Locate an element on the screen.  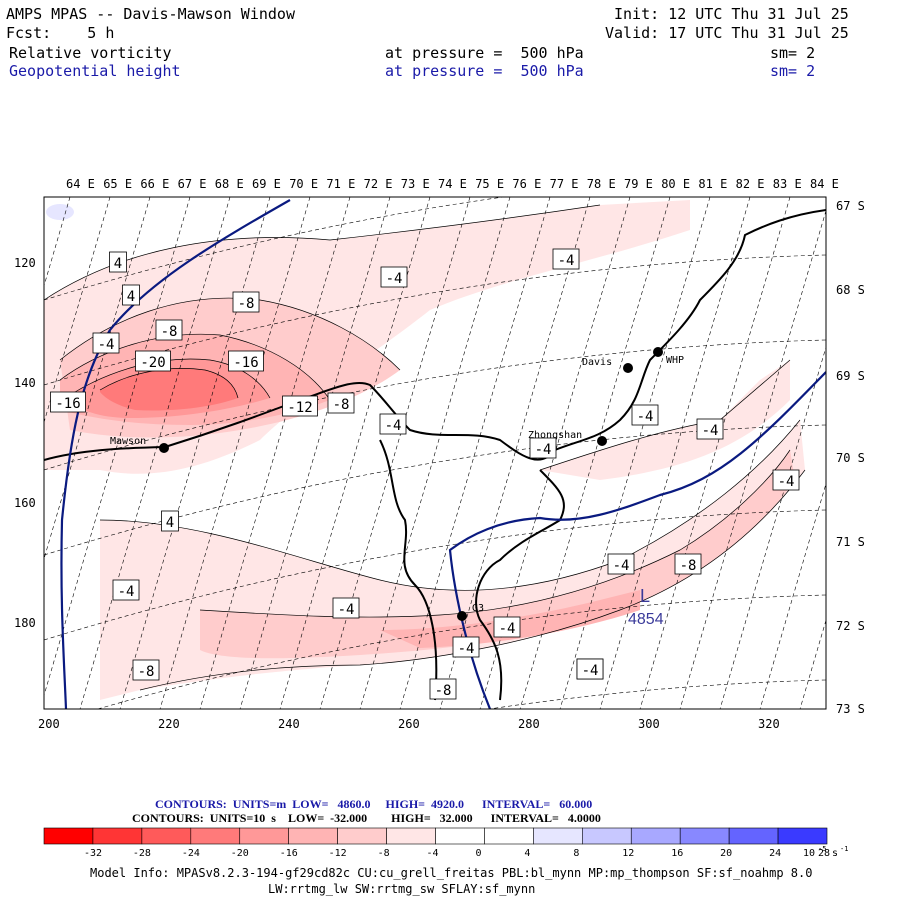
lon-label: 71 E is located at coordinates (340, 184).